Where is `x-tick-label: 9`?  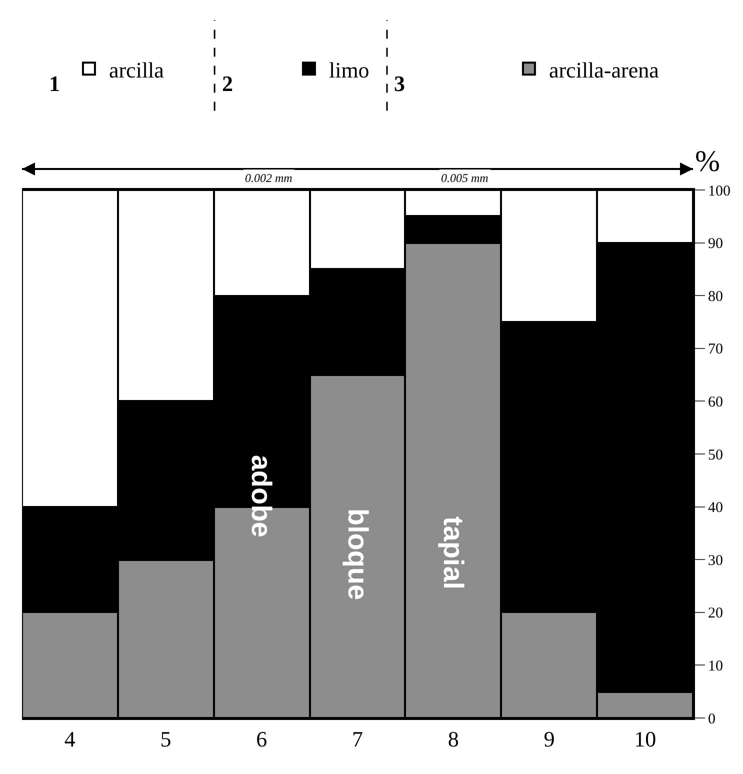 x-tick-label: 9 is located at coordinates (549, 739).